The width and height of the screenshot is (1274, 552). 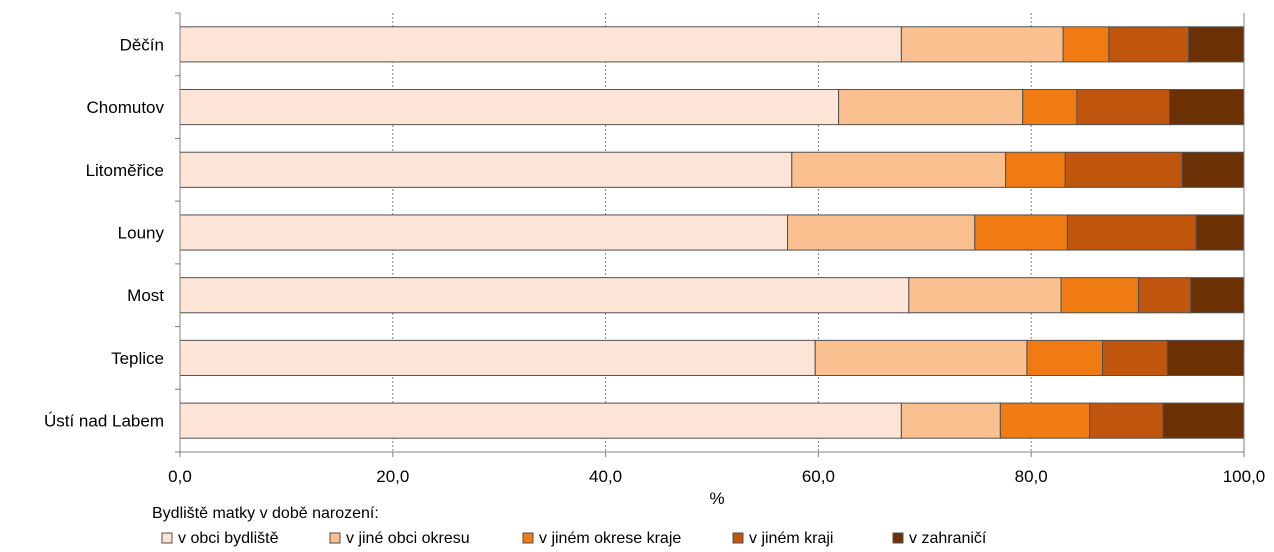 What do you see at coordinates (948, 538) in the screenshot?
I see `legend-label: v zahraničí` at bounding box center [948, 538].